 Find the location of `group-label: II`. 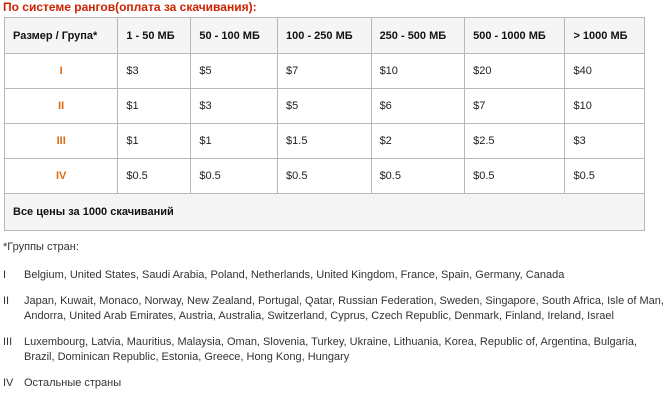

group-label: II is located at coordinates (61, 106).